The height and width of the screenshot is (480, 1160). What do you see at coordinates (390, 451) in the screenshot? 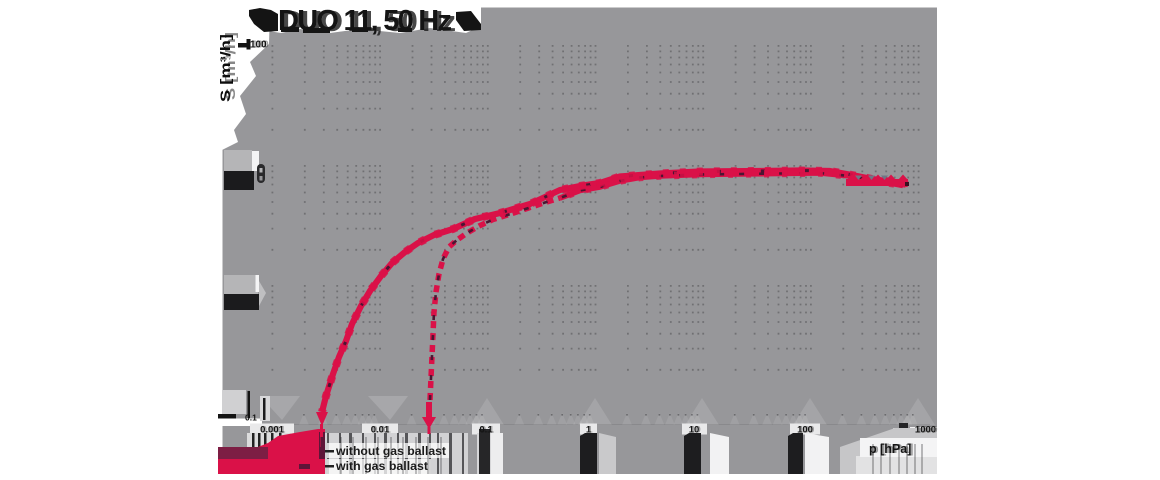
I see `svg-text: without gas ballast` at bounding box center [390, 451].